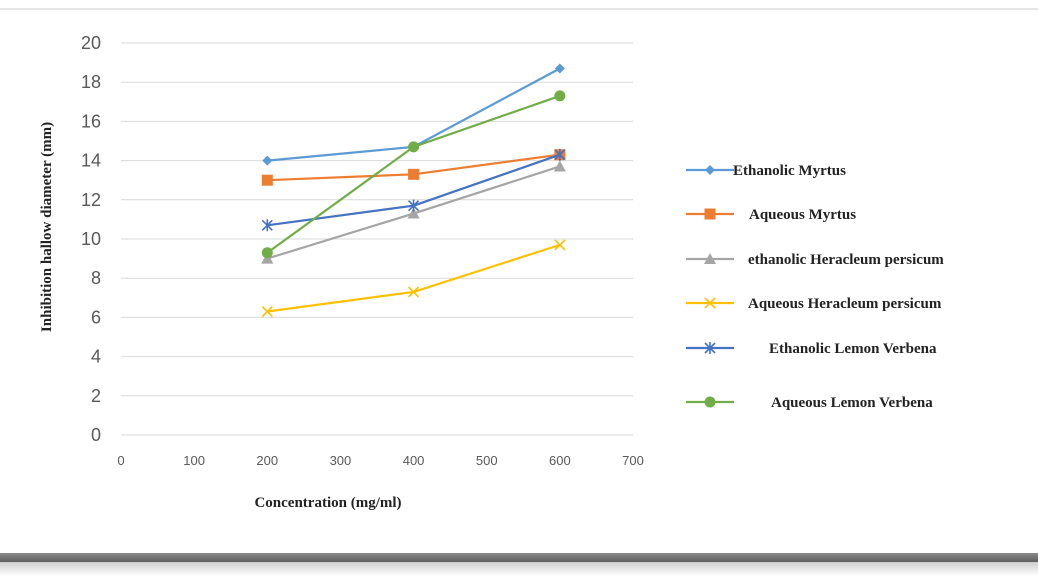 The image size is (1038, 576). What do you see at coordinates (560, 460) in the screenshot?
I see `x-tick-label: 600` at bounding box center [560, 460].